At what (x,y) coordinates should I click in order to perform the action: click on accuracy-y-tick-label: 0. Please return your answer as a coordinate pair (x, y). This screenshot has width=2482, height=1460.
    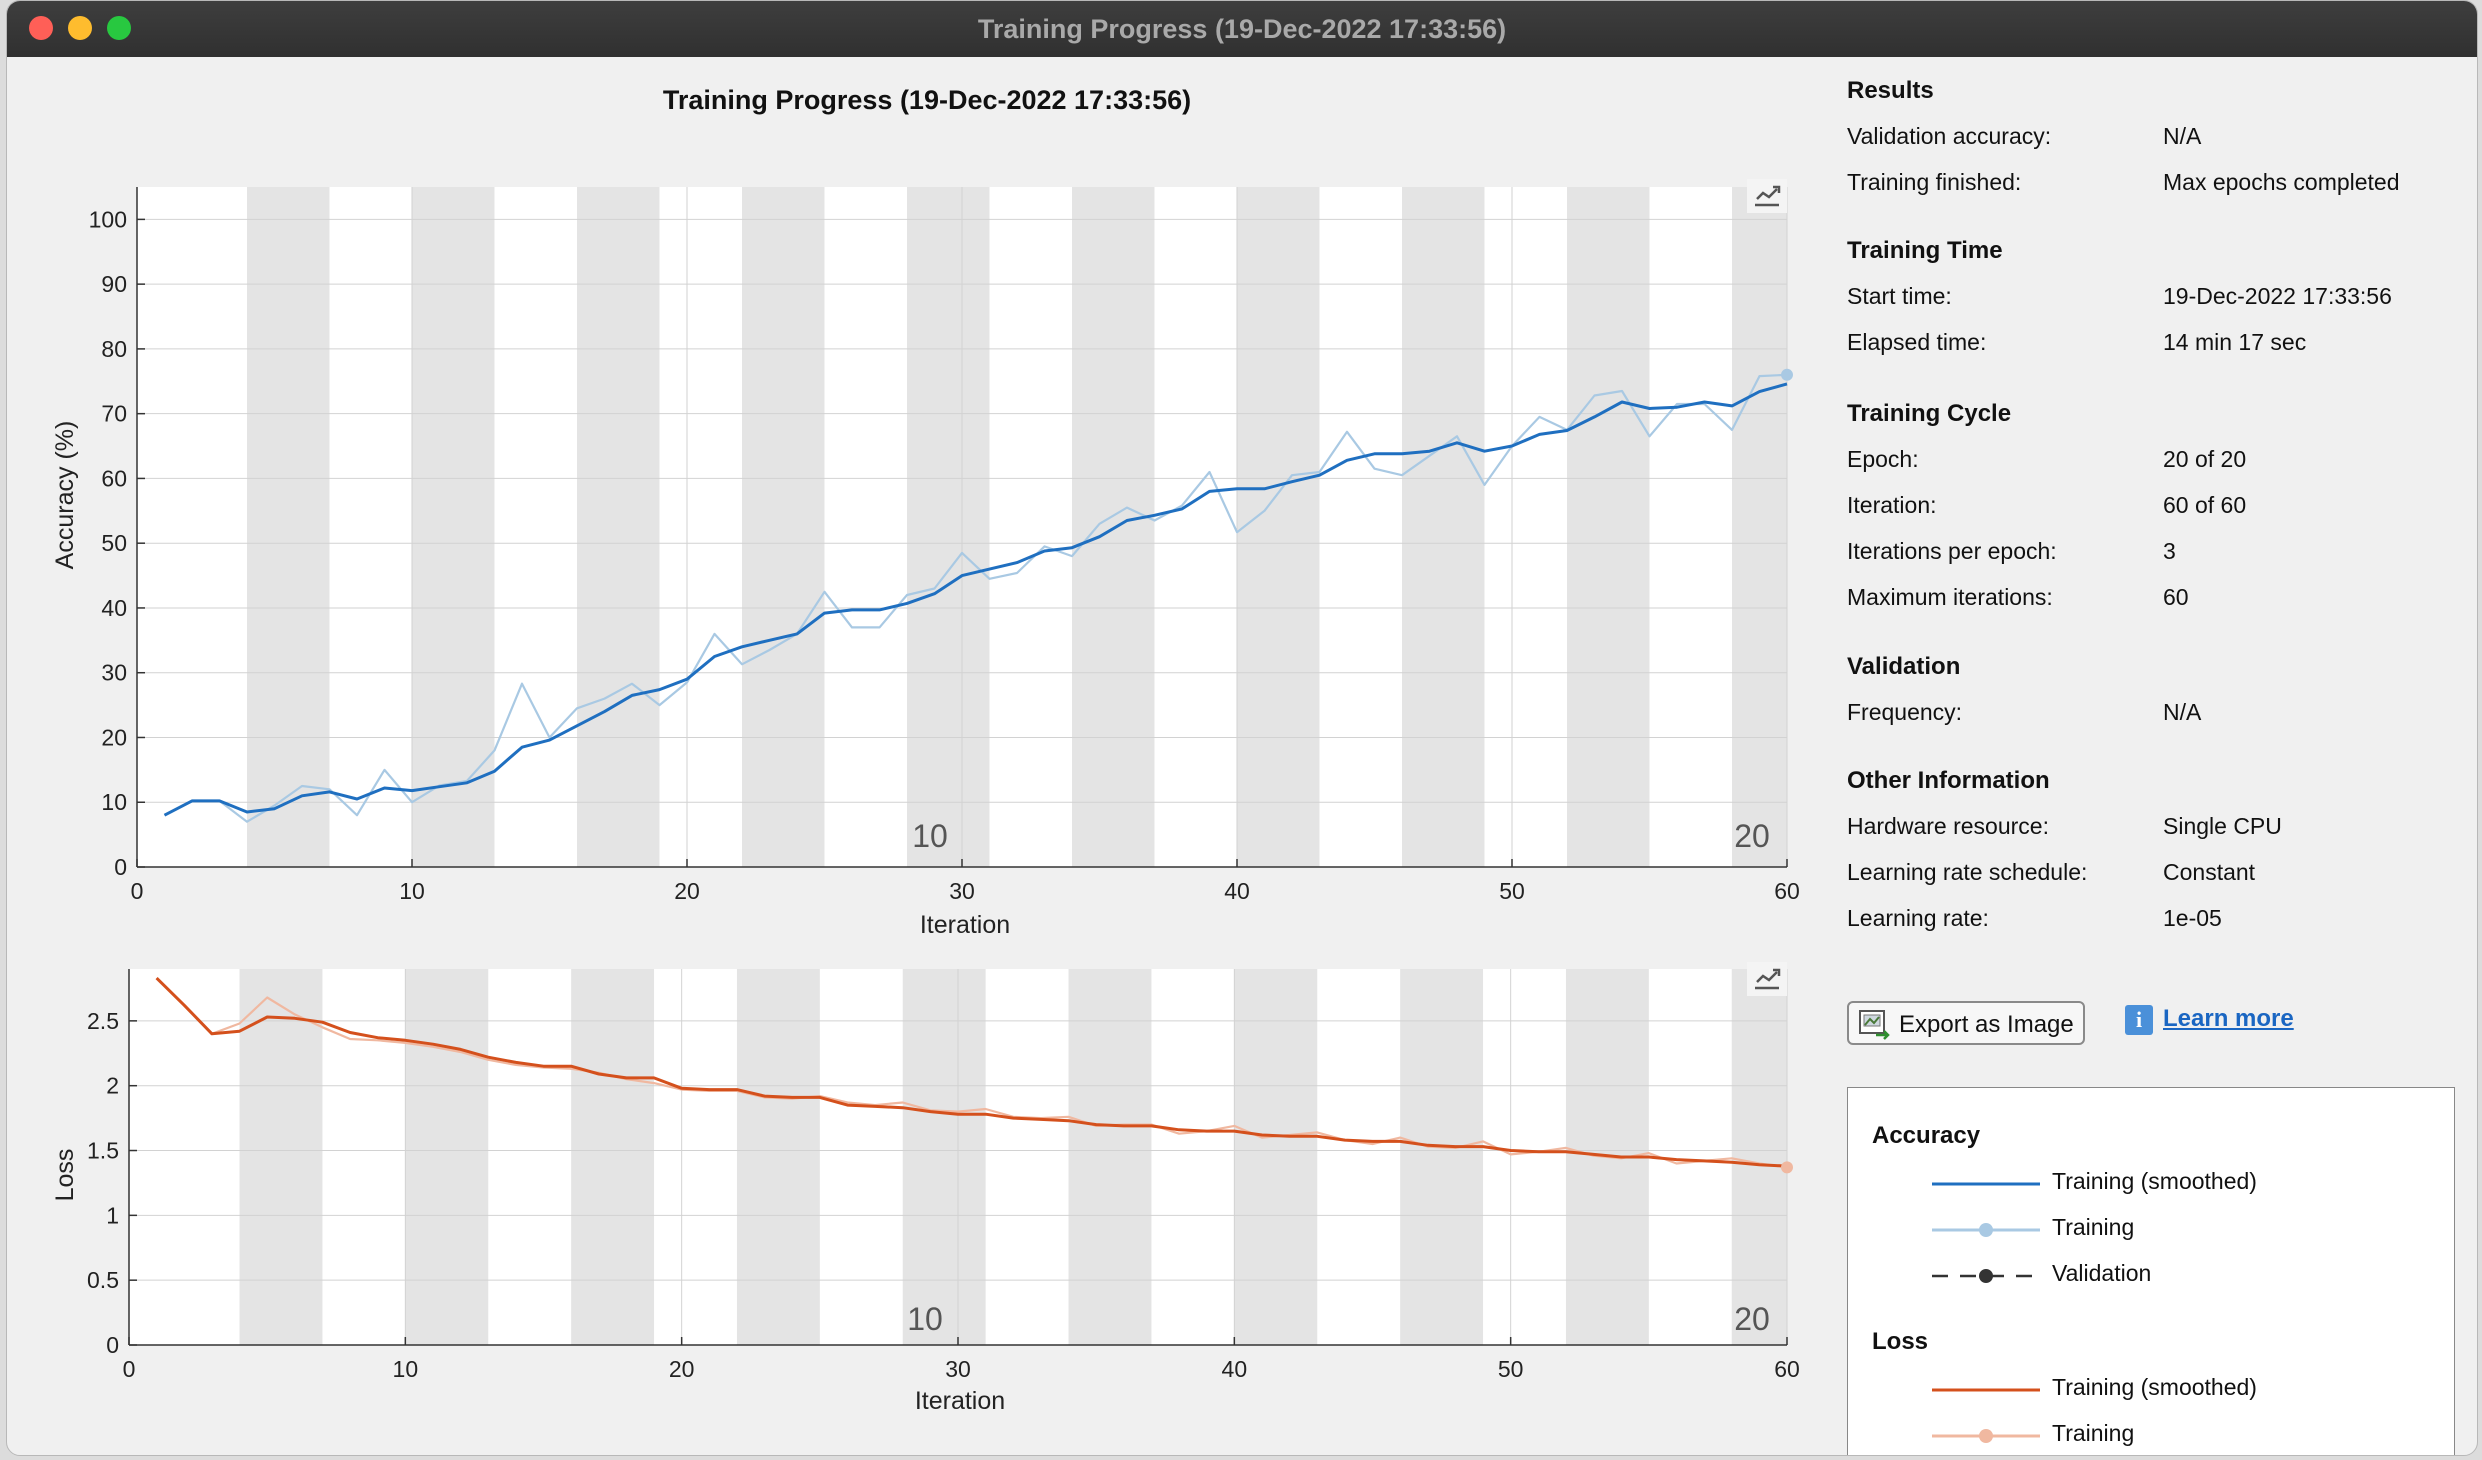
    Looking at the image, I should click on (120, 867).